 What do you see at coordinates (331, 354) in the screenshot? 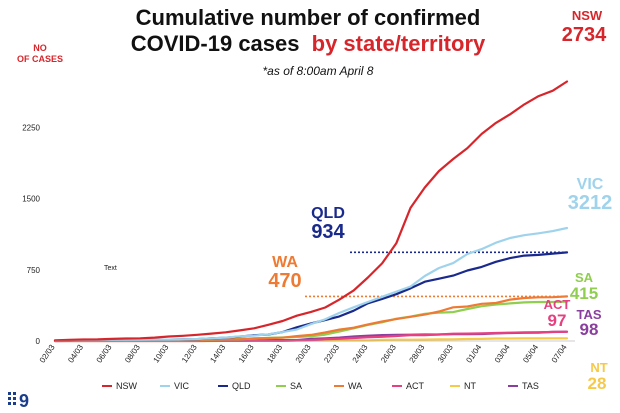
I see `x-tick-label: 22/03` at bounding box center [331, 354].